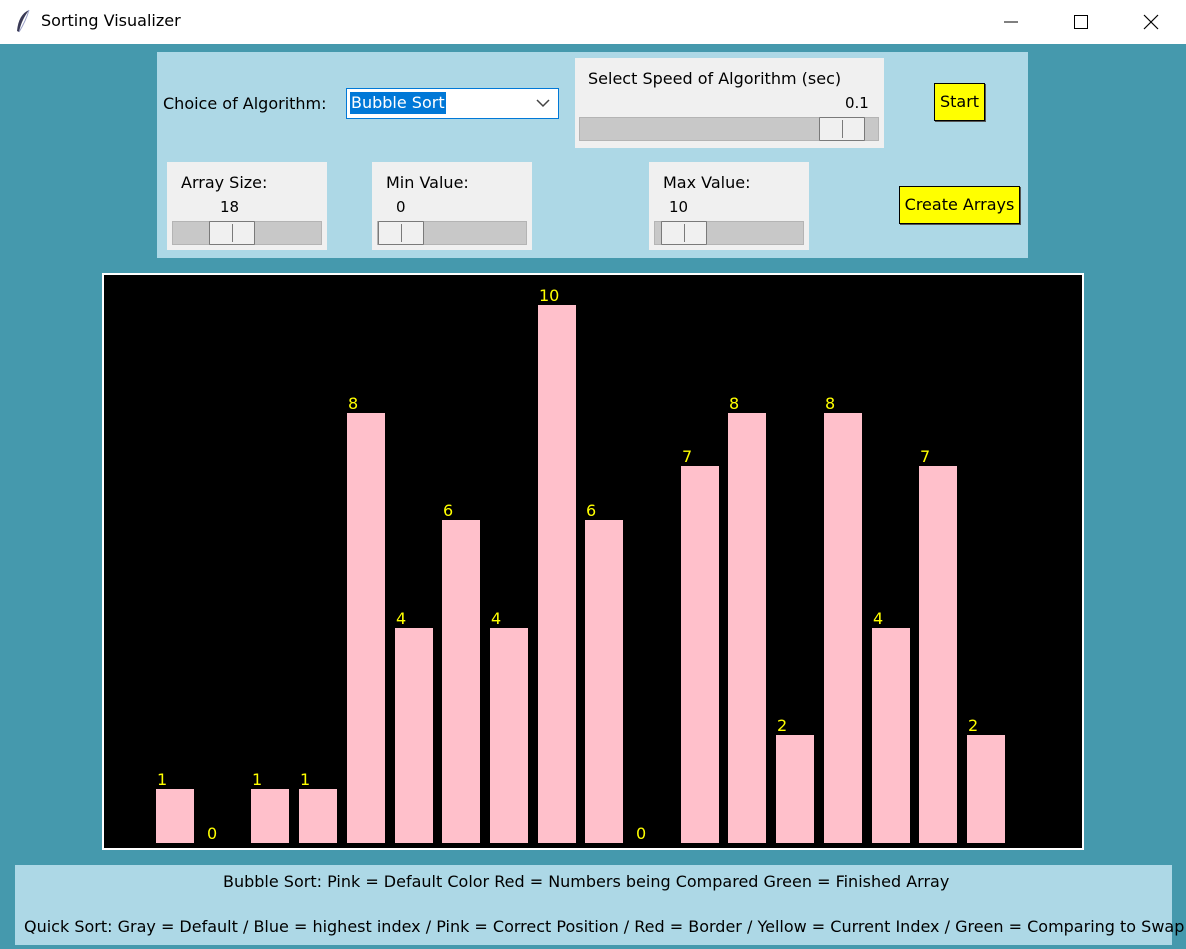  What do you see at coordinates (729, 233) in the screenshot?
I see `max-value-slider` at bounding box center [729, 233].